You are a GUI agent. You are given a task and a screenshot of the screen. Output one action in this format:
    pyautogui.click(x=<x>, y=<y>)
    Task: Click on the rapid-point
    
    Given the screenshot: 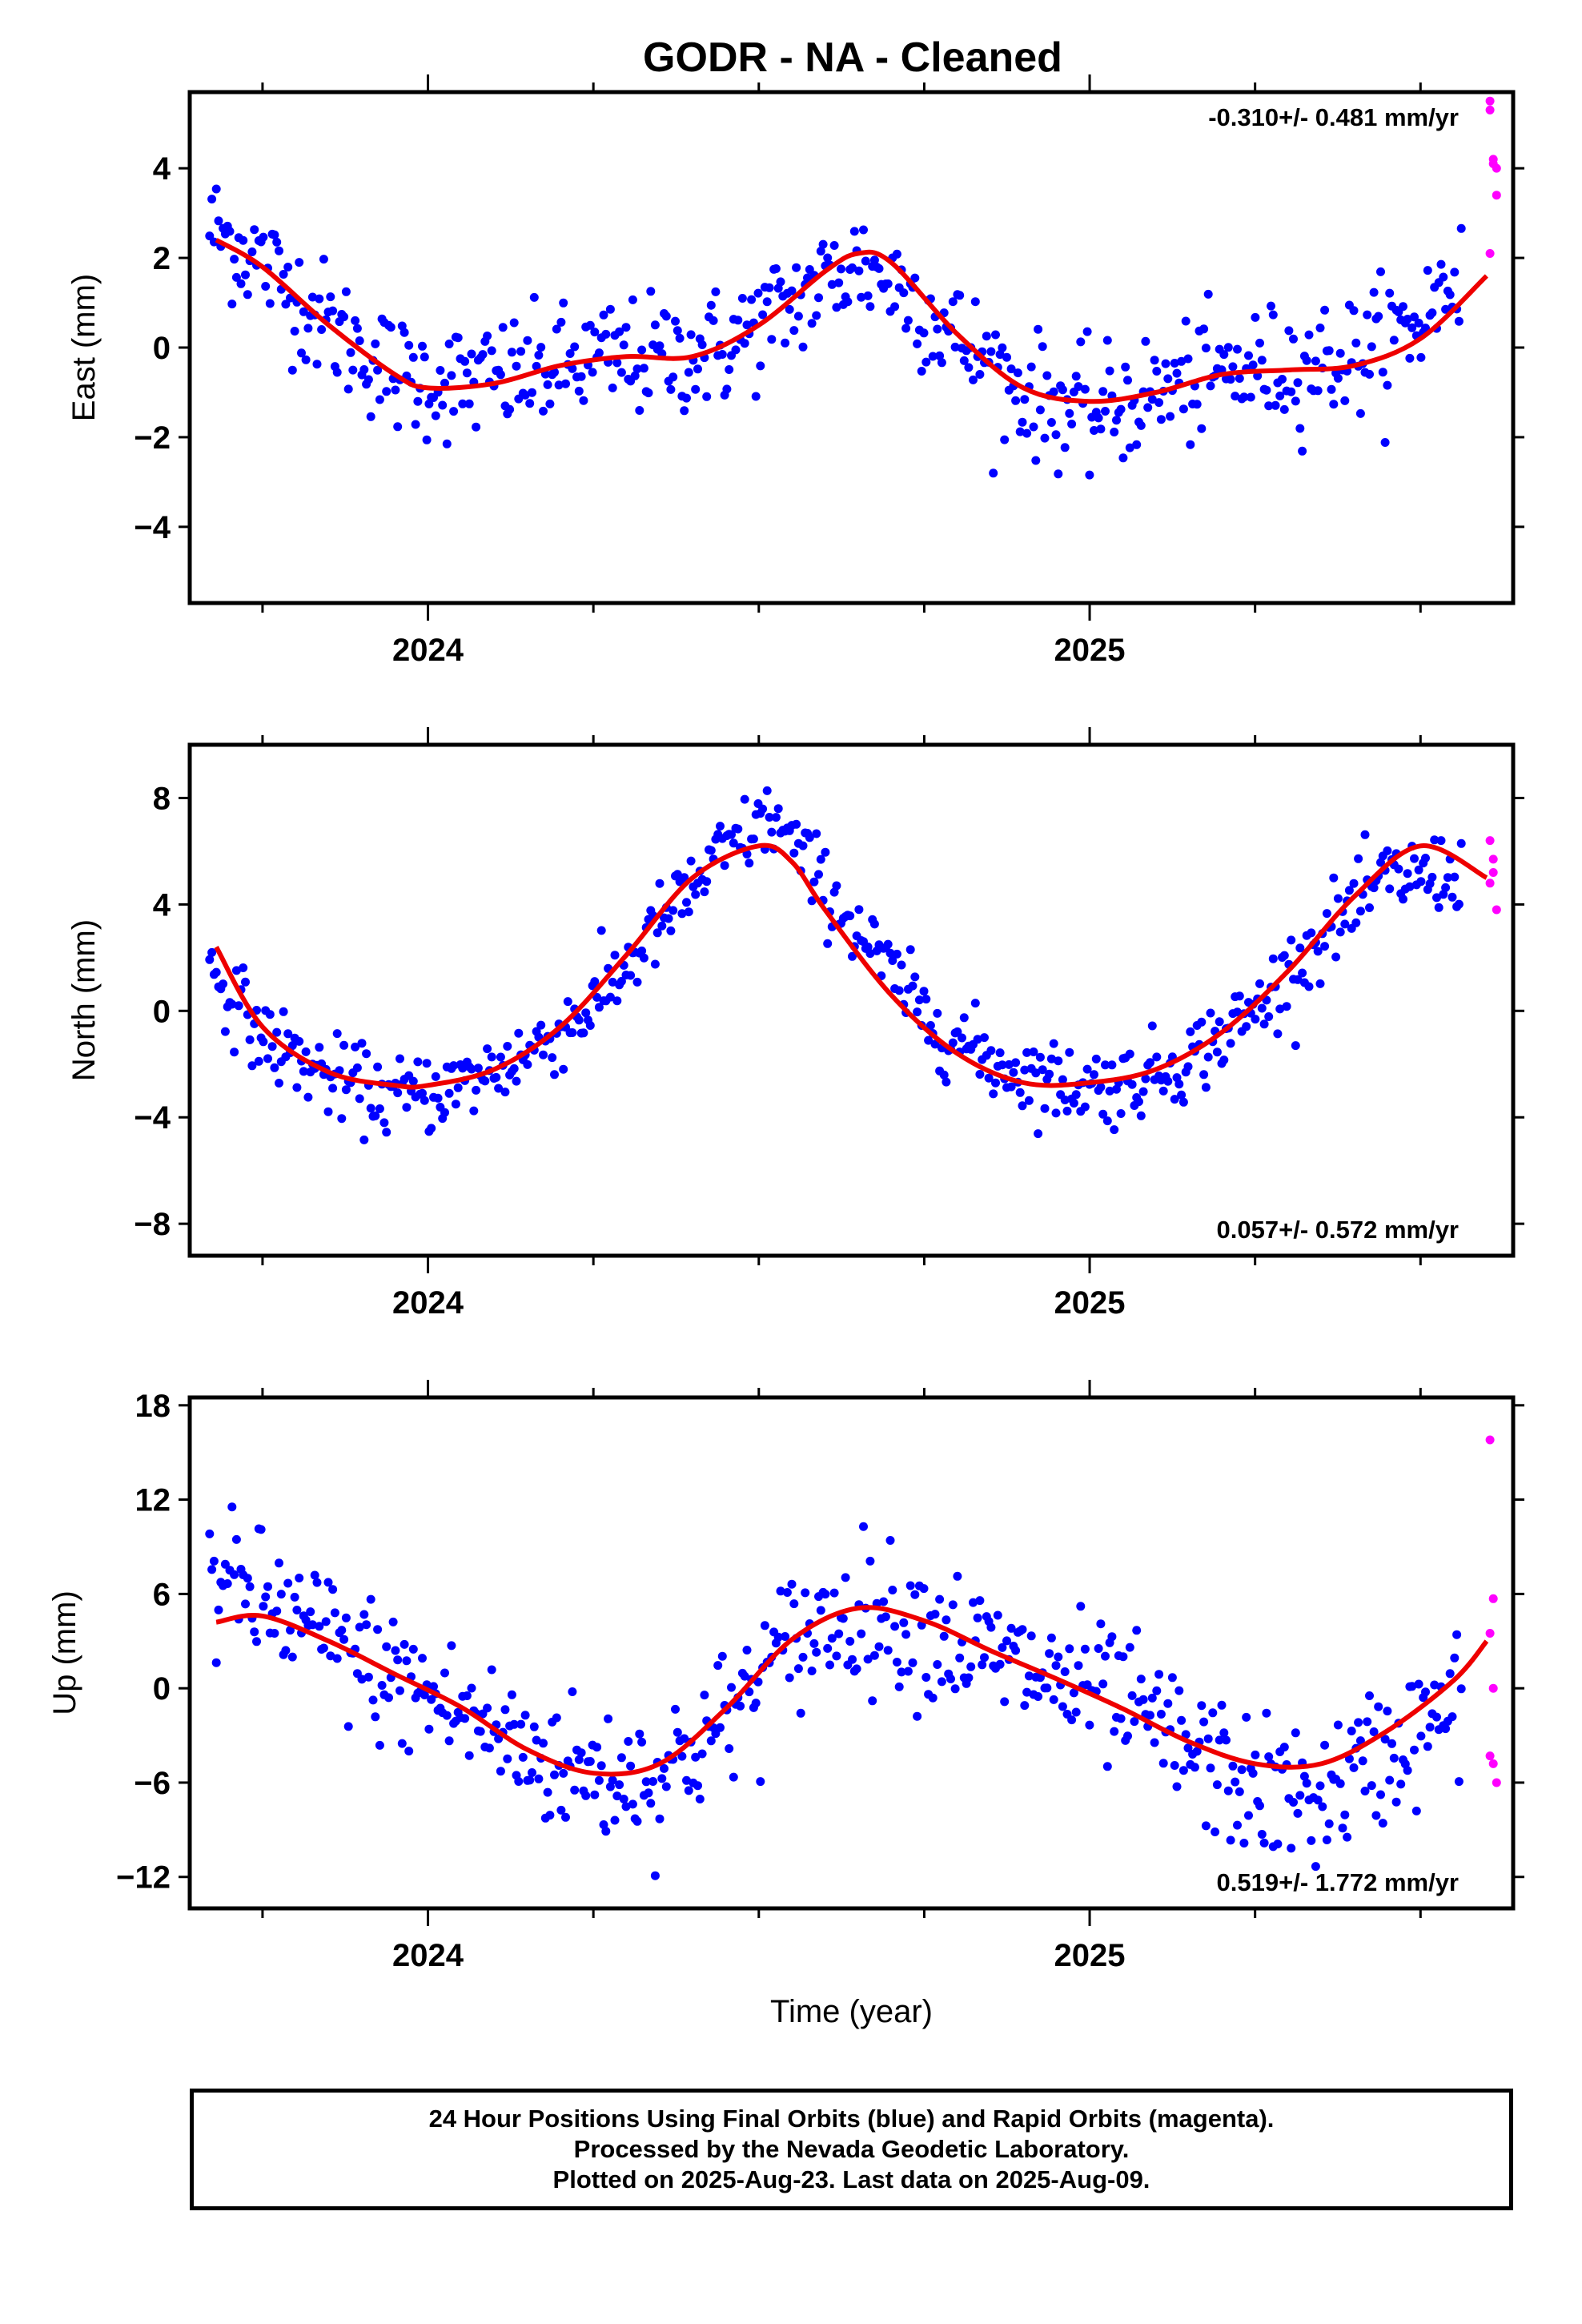 What is the action you would take?
    pyautogui.click(x=1496, y=1782)
    